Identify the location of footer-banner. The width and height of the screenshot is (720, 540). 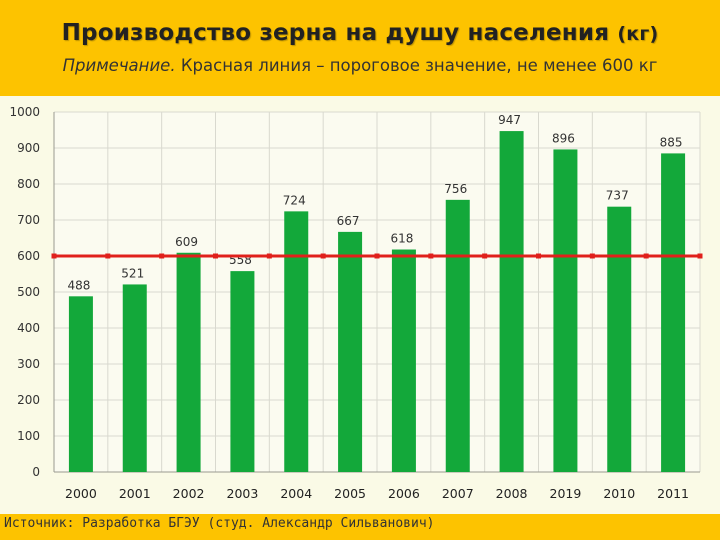
(360, 527).